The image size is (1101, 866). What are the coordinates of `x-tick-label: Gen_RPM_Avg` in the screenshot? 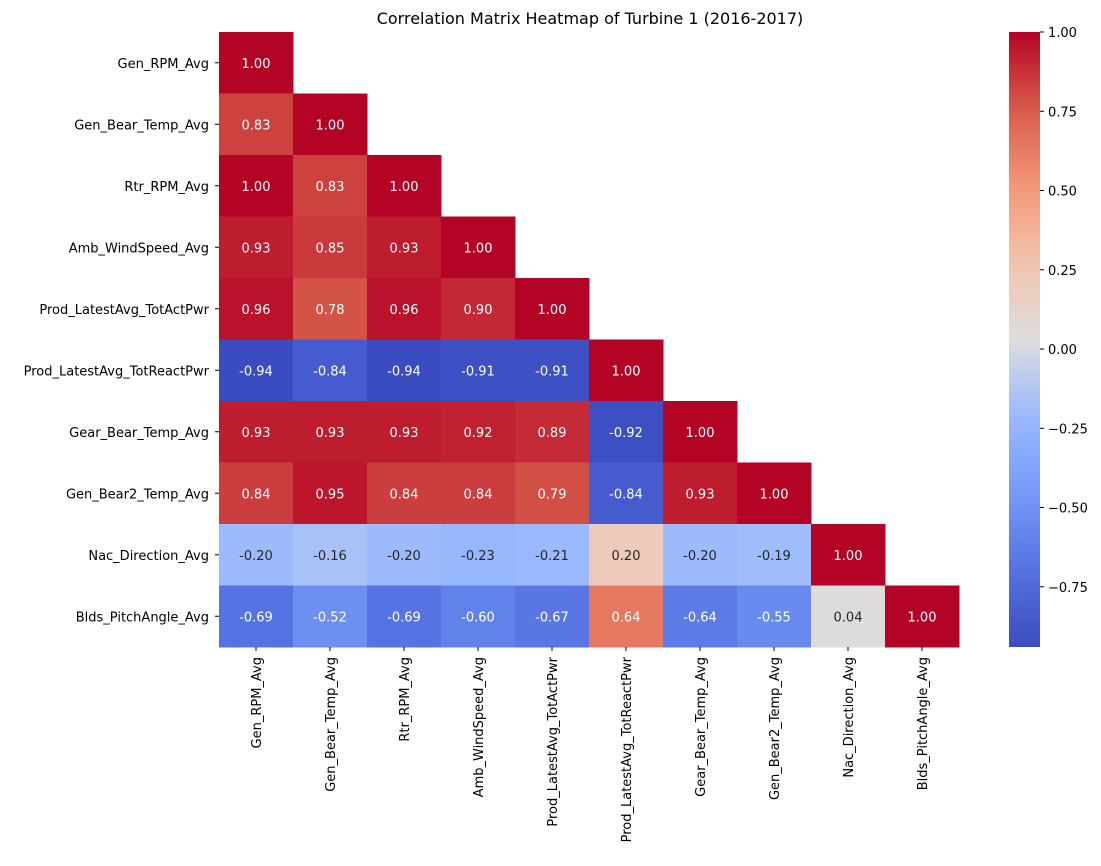 It's located at (257, 702).